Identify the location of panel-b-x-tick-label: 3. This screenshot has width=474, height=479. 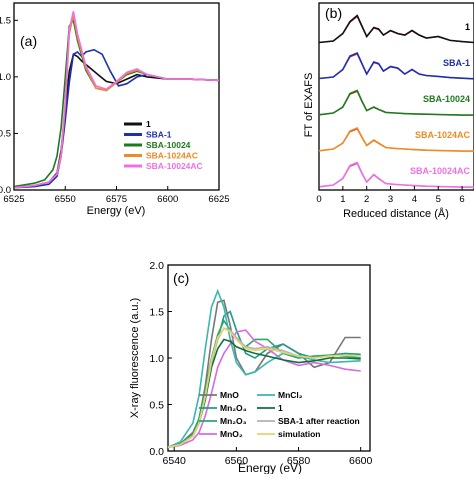
(390, 199).